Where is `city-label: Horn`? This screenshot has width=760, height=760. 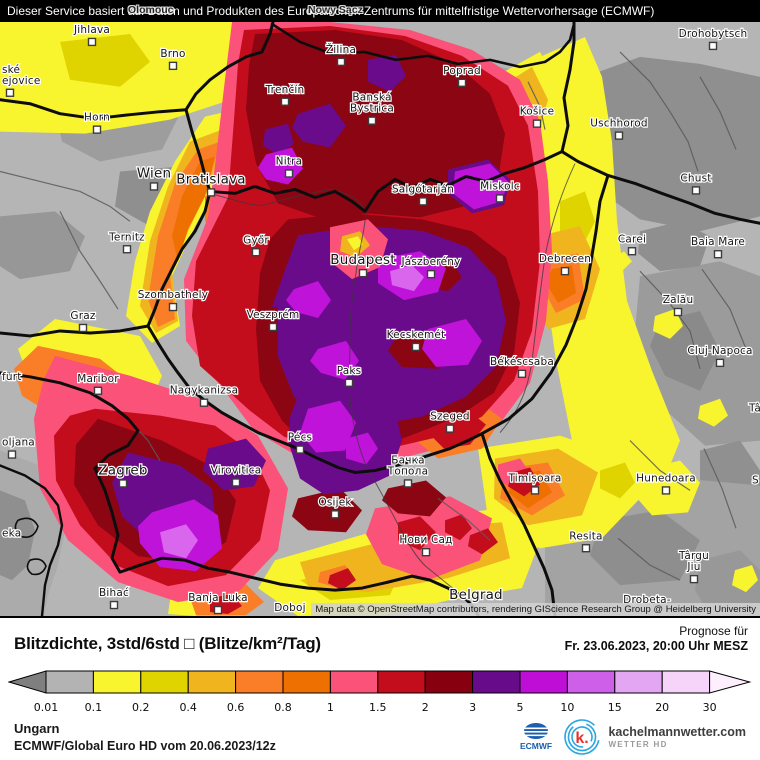
city-label: Horn is located at coordinates (97, 118).